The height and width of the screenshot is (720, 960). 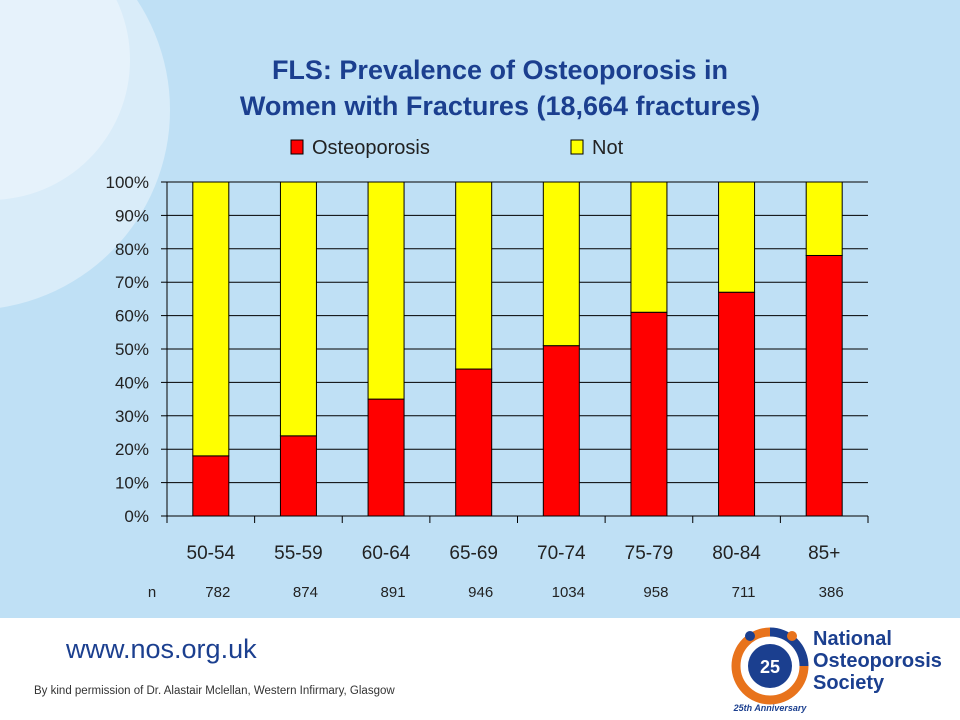 What do you see at coordinates (297, 147) in the screenshot?
I see `legend-swatch-osteoporosis` at bounding box center [297, 147].